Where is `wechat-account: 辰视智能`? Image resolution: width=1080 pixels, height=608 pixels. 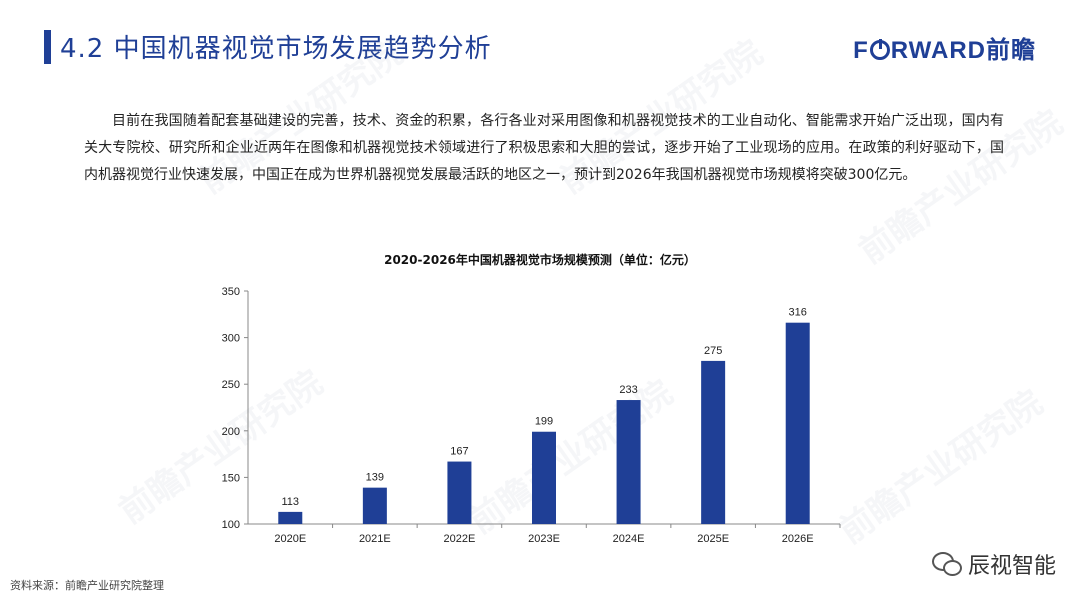 wechat-account: 辰视智能 is located at coordinates (993, 564).